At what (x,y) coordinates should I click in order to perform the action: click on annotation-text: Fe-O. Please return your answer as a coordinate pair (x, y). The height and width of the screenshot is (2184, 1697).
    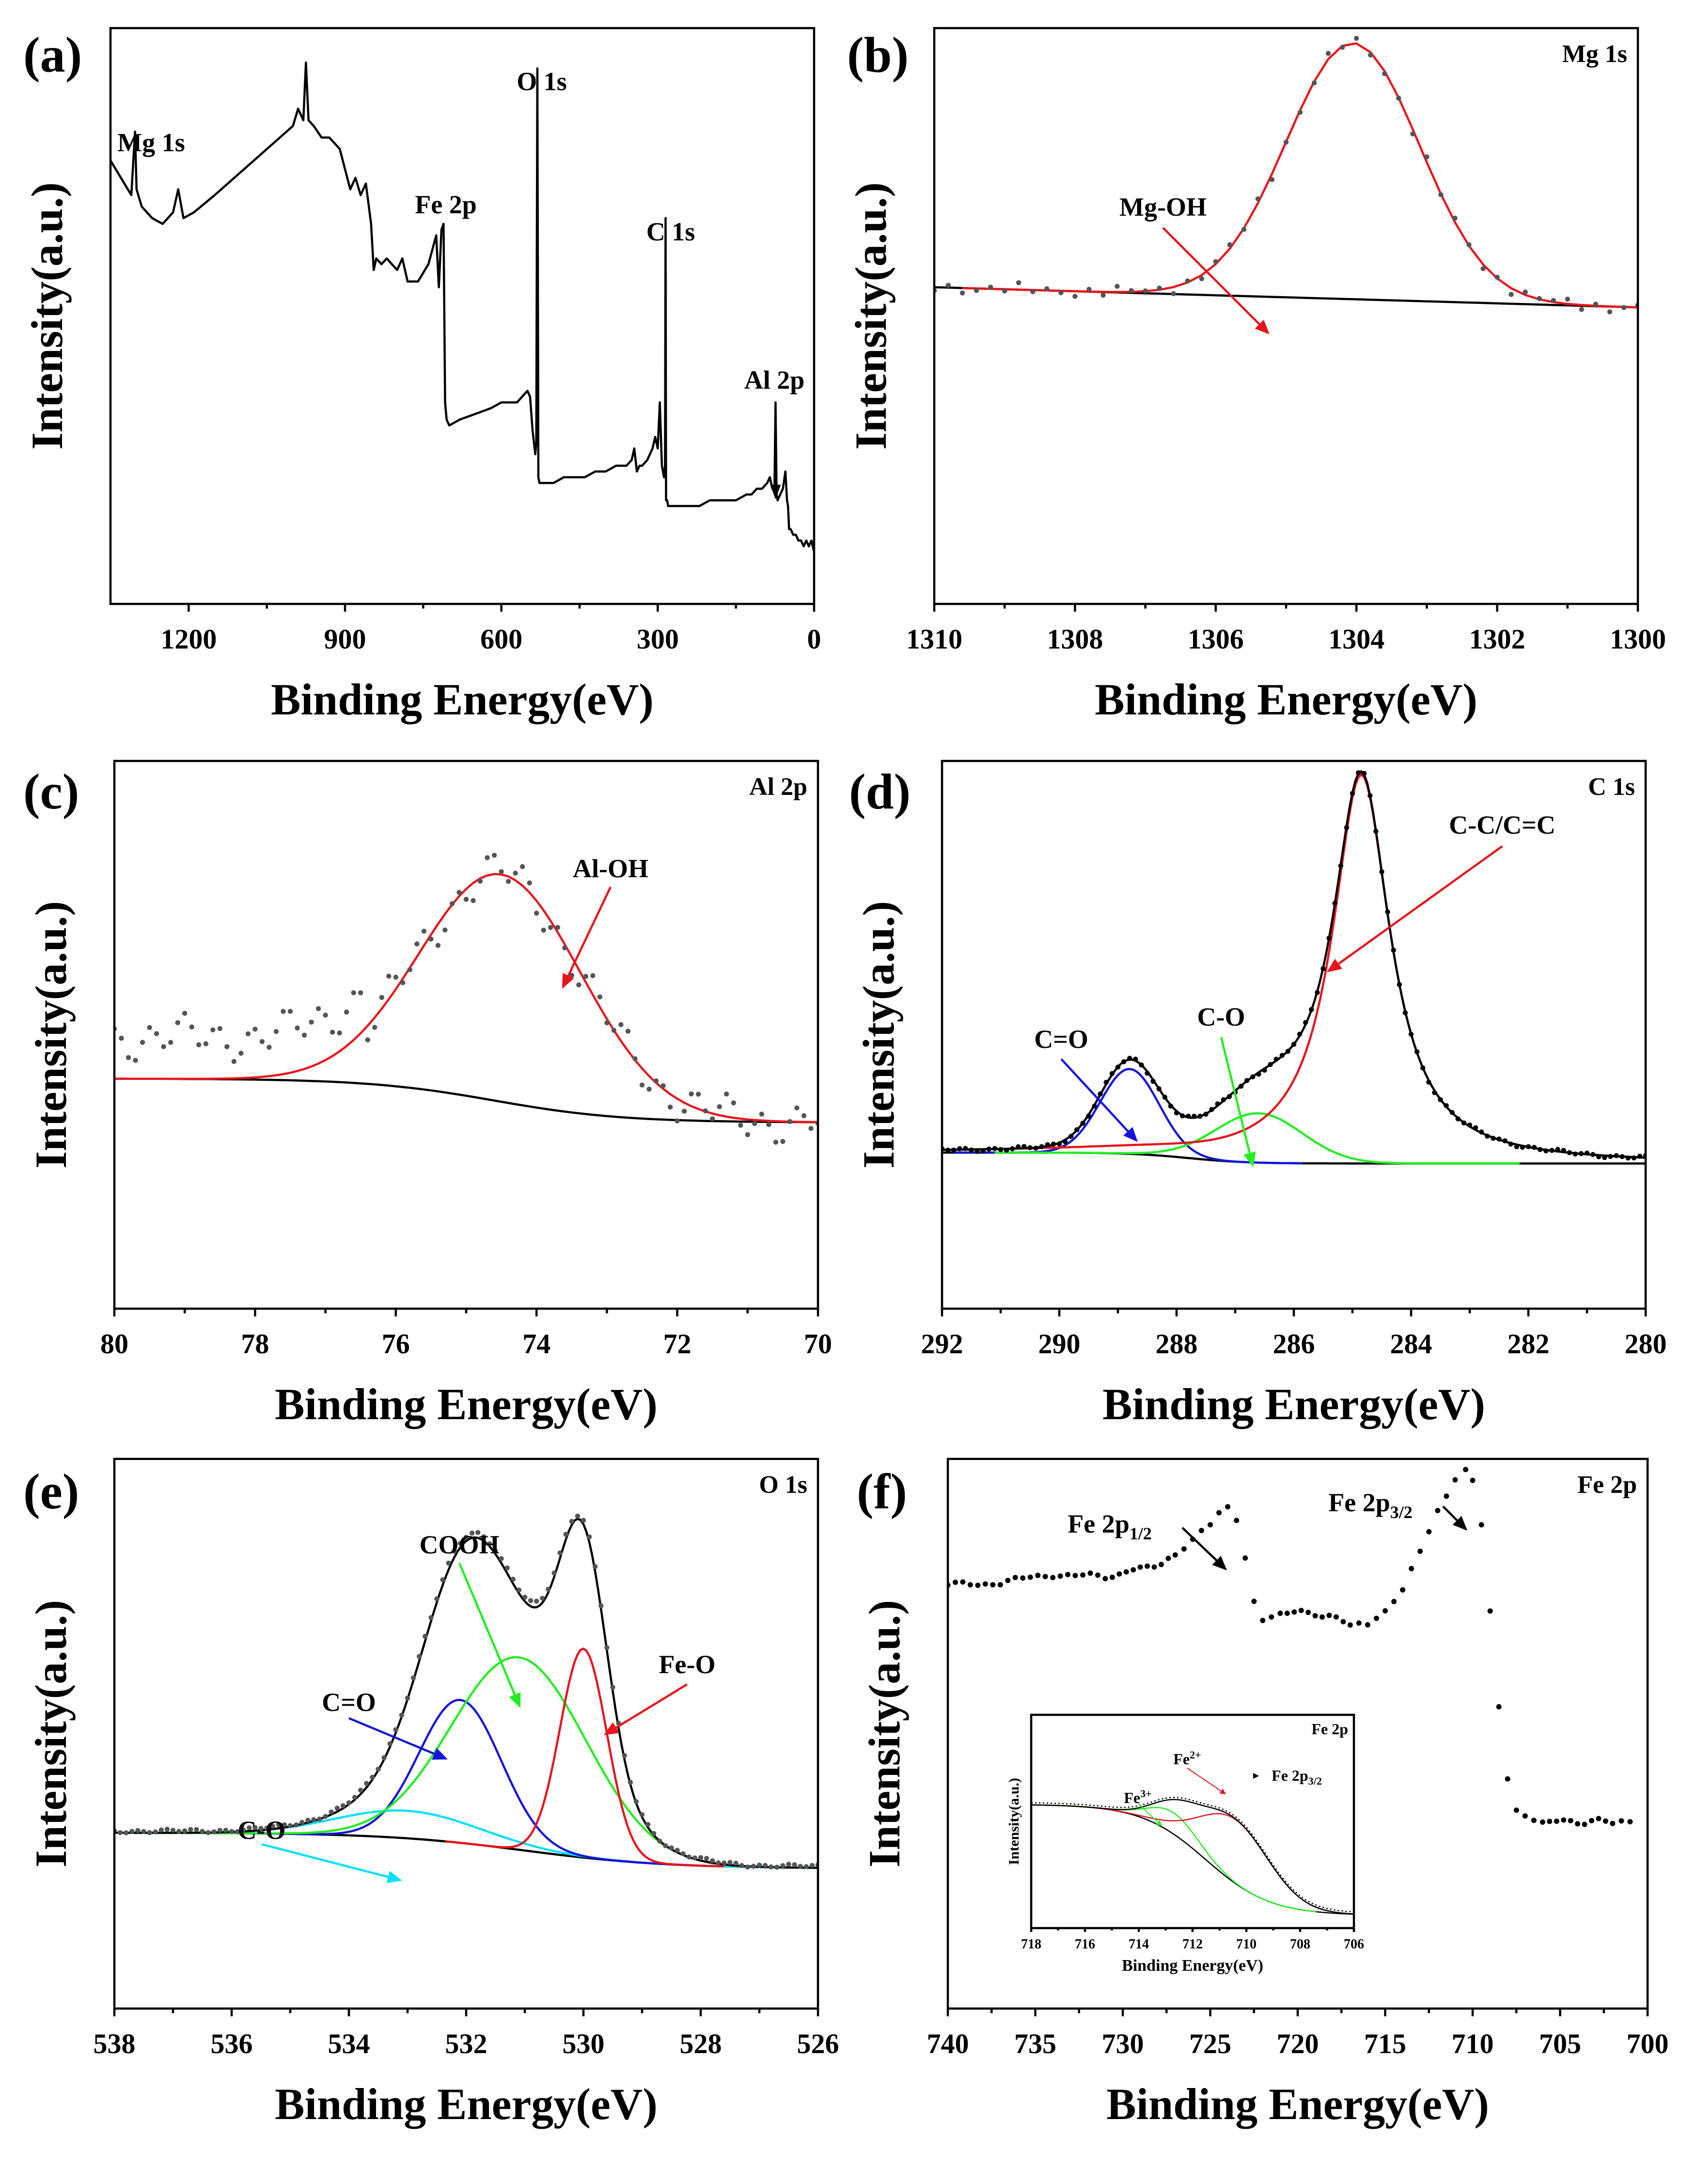
    Looking at the image, I should click on (687, 1664).